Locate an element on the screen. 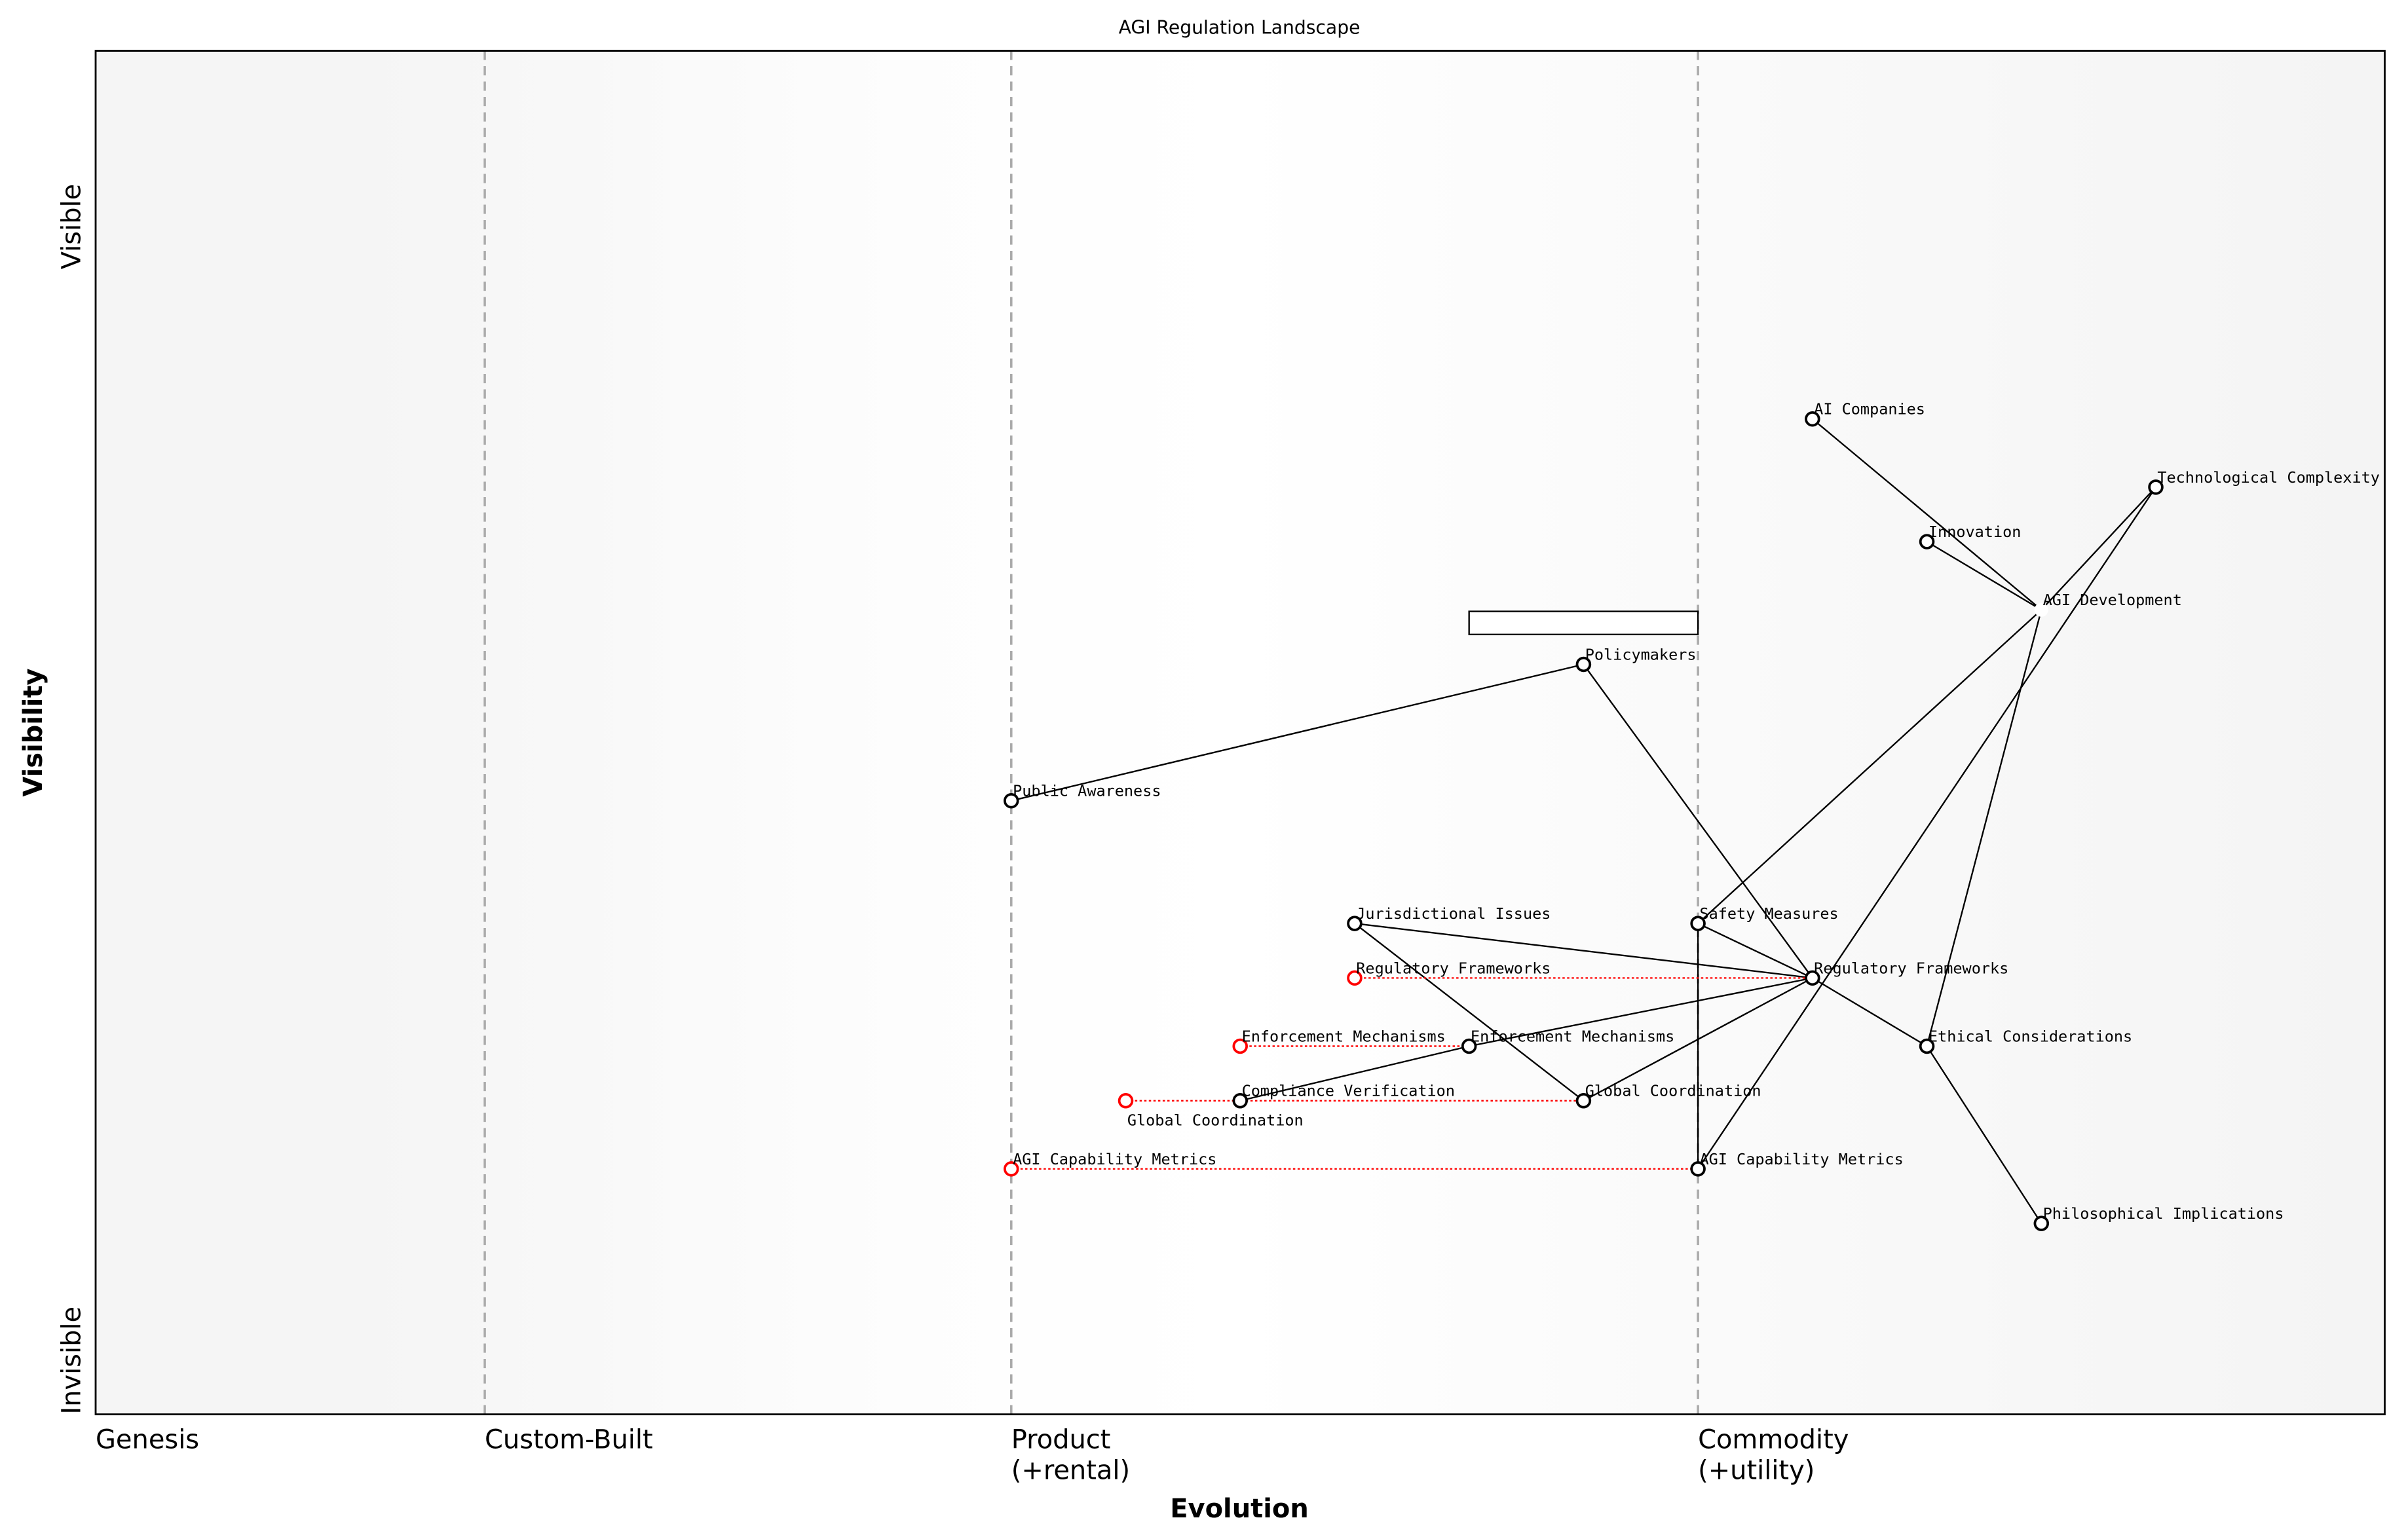 Image resolution: width=2408 pixels, height=1539 pixels. component-label: Innovation is located at coordinates (1974, 532).